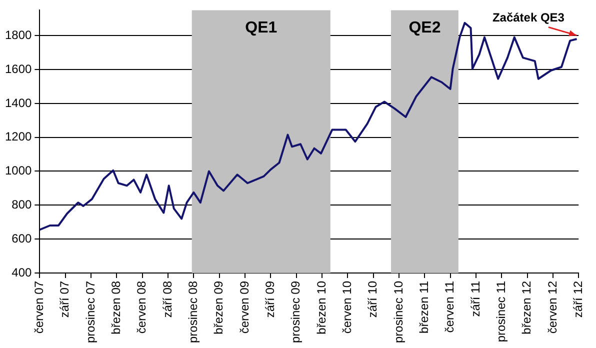  I want to click on y-tick-label: 800, so click(22, 204).